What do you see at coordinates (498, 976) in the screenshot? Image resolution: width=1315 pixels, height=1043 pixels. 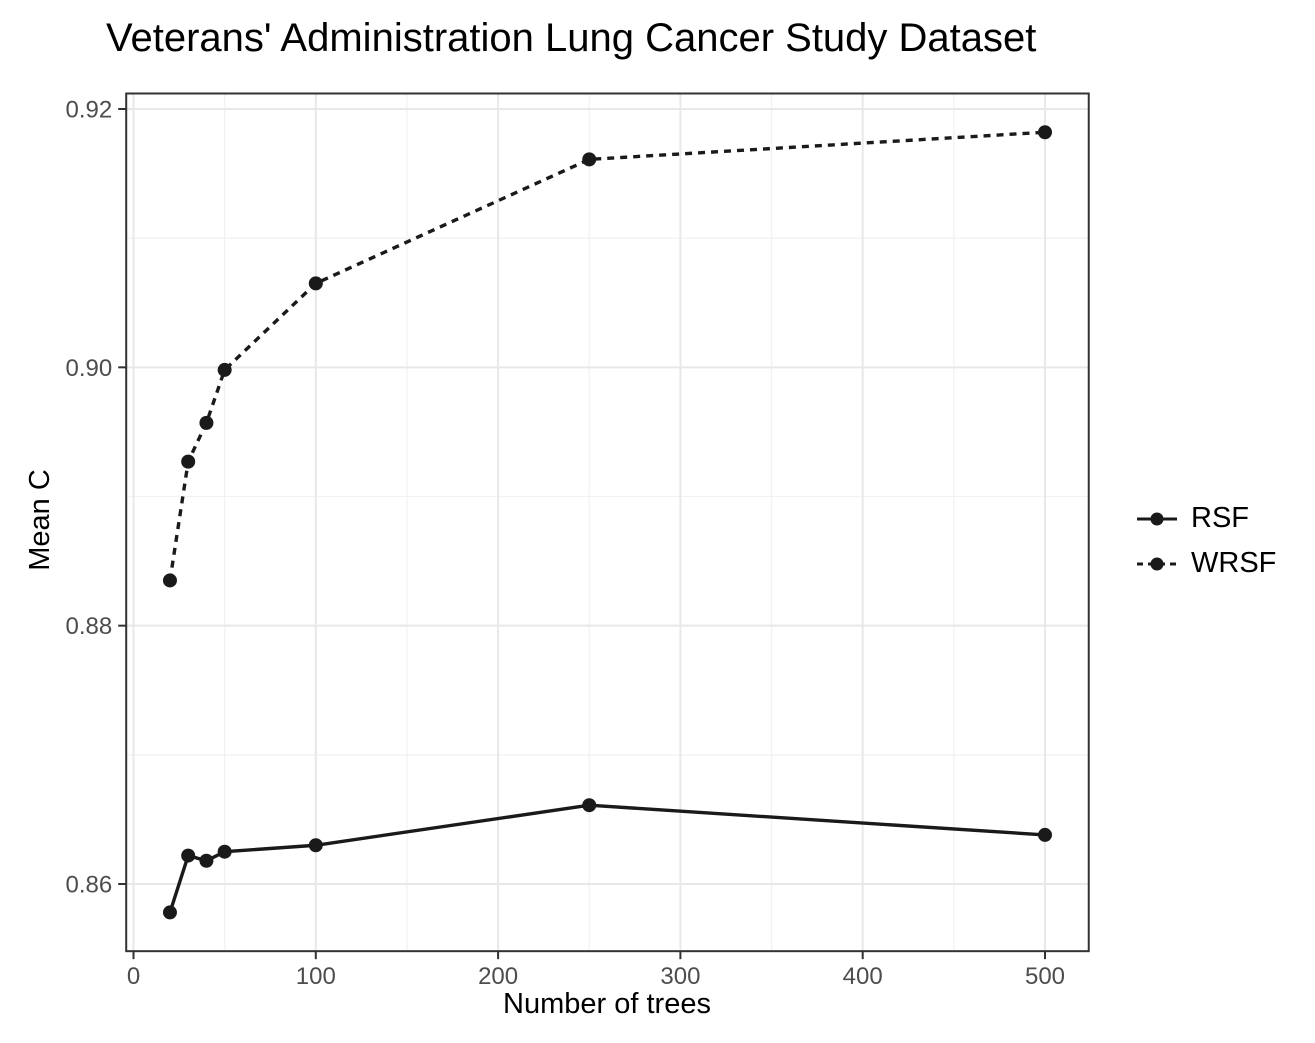 I see `x-tick-label: 200` at bounding box center [498, 976].